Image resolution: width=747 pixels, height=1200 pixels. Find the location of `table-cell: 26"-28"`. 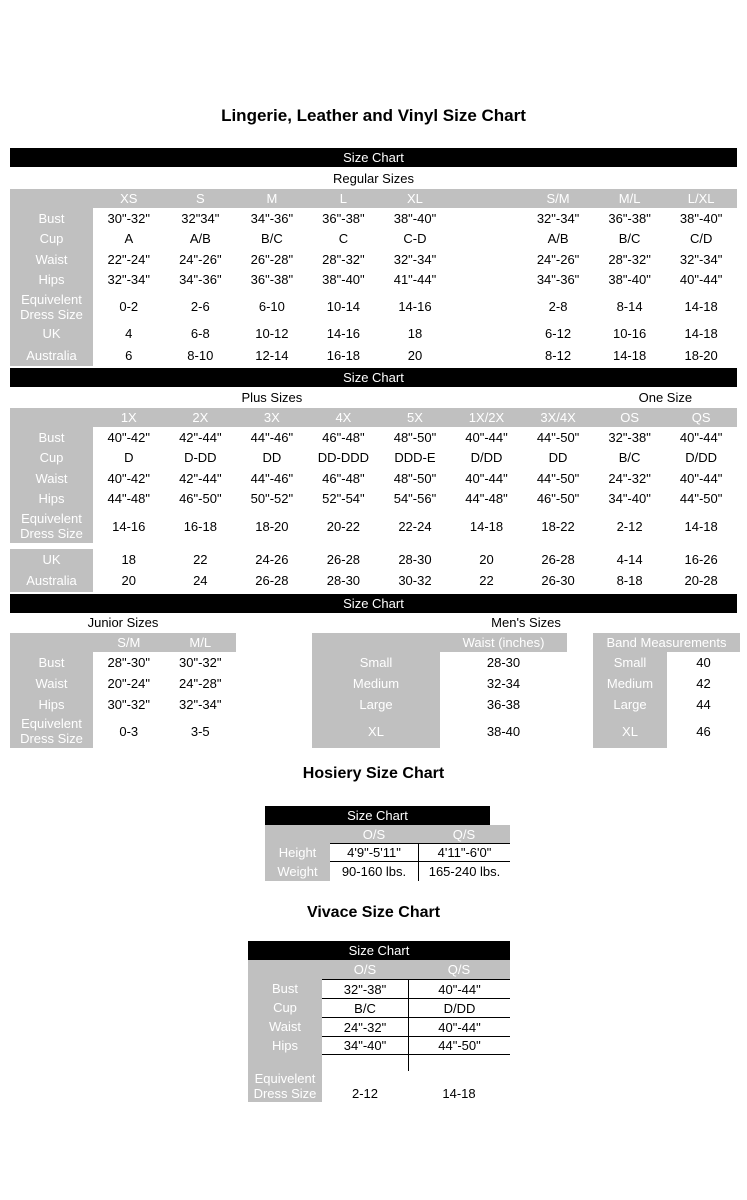

table-cell: 26"-28" is located at coordinates (272, 259).